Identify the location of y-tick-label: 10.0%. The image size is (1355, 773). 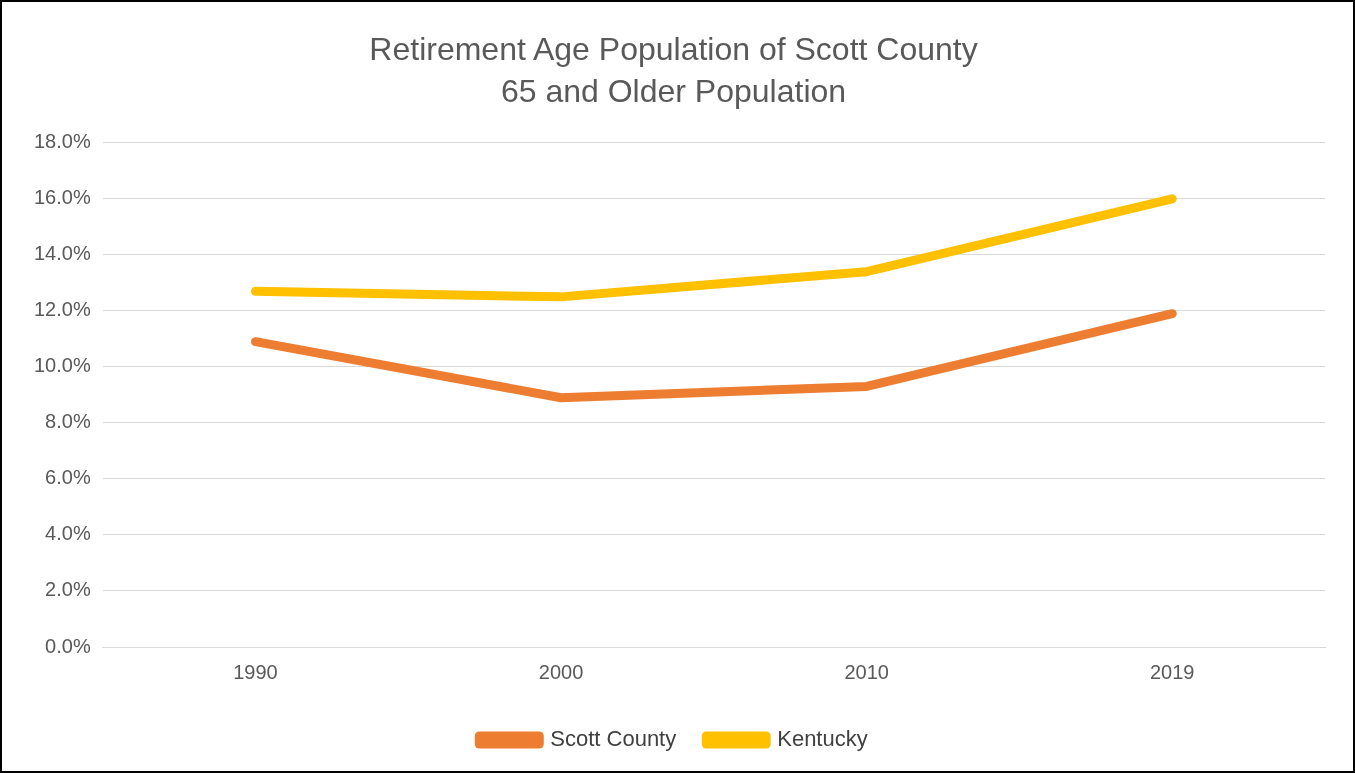
(62, 365).